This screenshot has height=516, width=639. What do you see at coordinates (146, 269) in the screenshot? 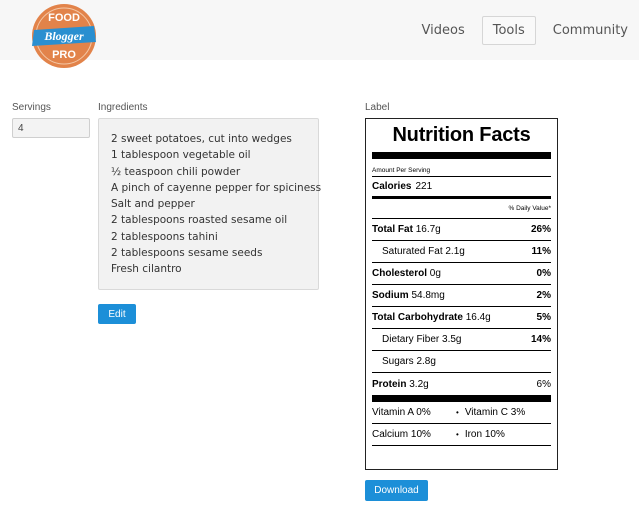
I see `ingredient-item: Fresh cilantro` at bounding box center [146, 269].